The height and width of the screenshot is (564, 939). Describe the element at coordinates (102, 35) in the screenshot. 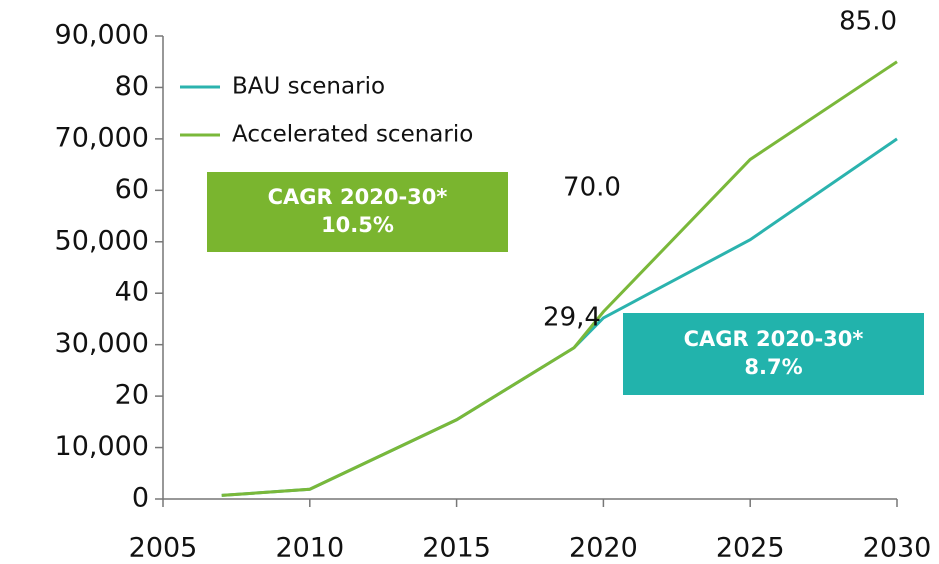

I see `y-tick-label: 90,000` at that location.